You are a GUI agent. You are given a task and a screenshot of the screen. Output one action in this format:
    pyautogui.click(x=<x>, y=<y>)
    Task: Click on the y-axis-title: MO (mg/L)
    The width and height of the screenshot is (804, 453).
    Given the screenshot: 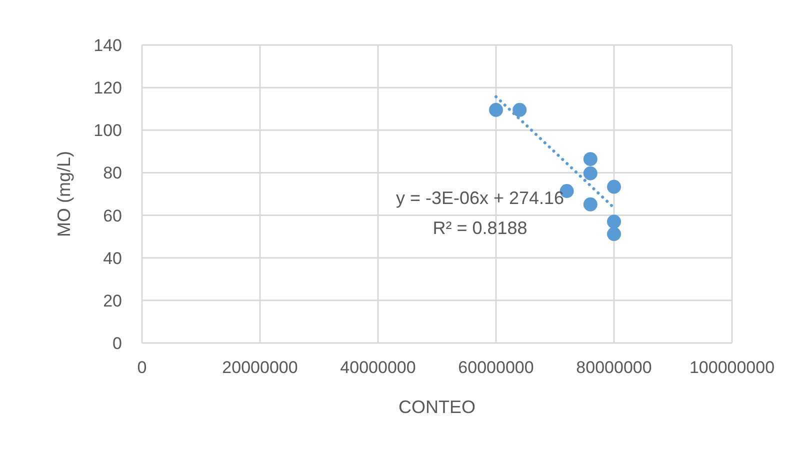 What is the action you would take?
    pyautogui.click(x=64, y=194)
    